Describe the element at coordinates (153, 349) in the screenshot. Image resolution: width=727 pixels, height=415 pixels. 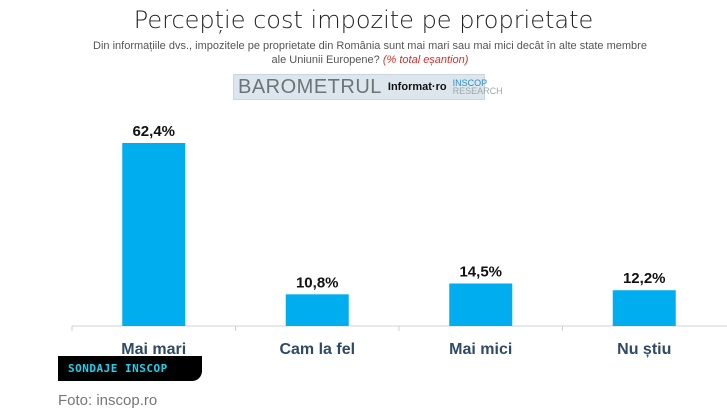
I see `category-label: Mai mari` at that location.